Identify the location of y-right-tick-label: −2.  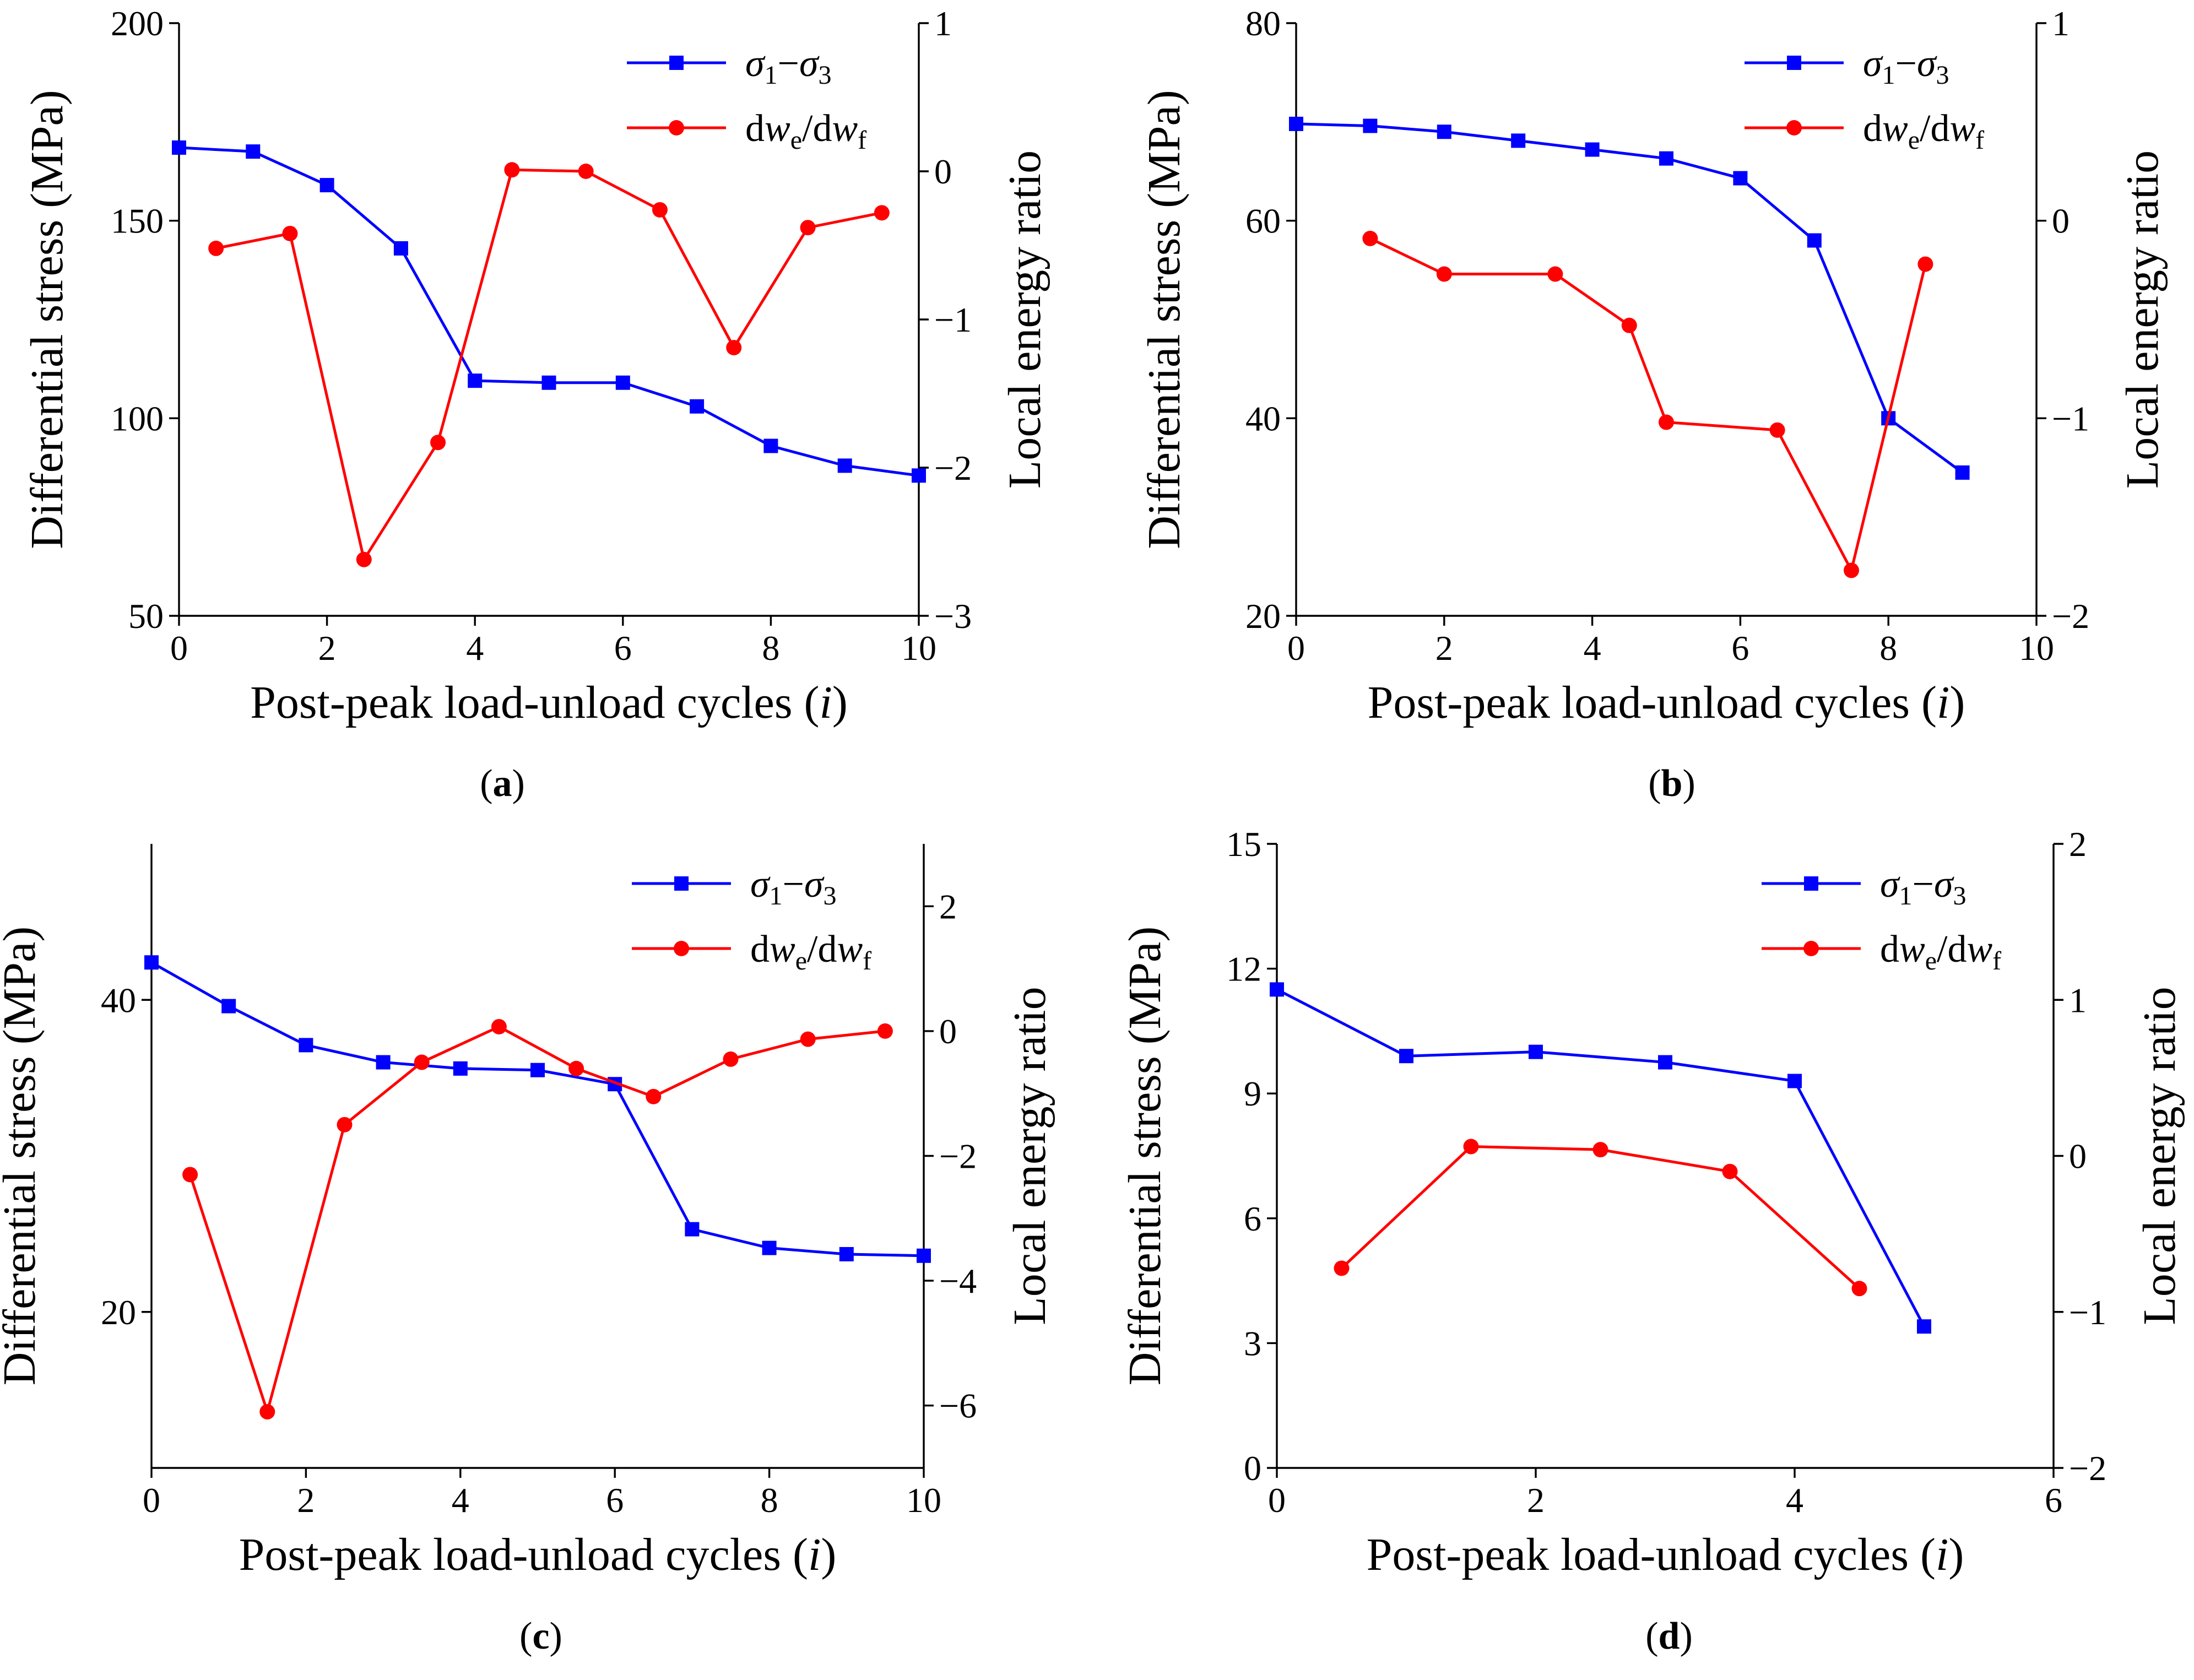
(958, 1156).